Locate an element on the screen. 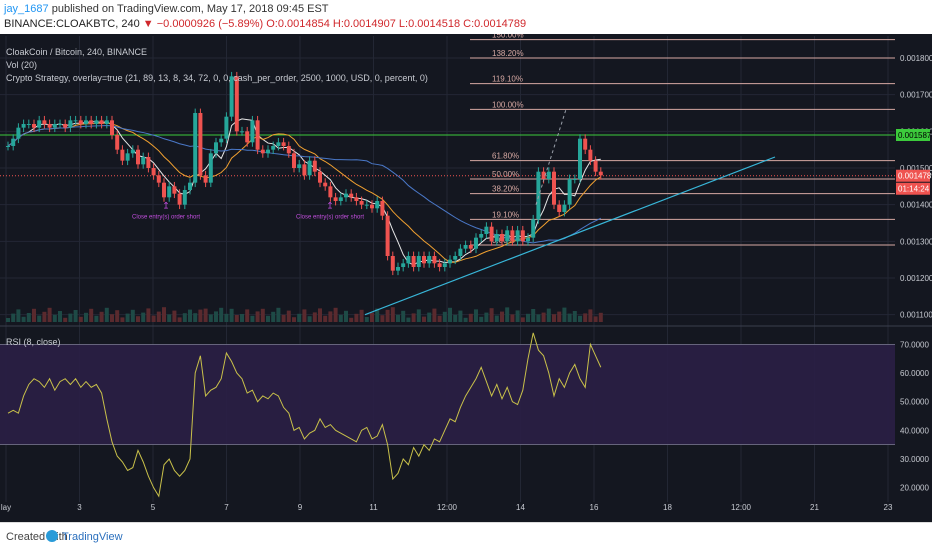  tradingview-brand: TradingView is located at coordinates (92, 537).